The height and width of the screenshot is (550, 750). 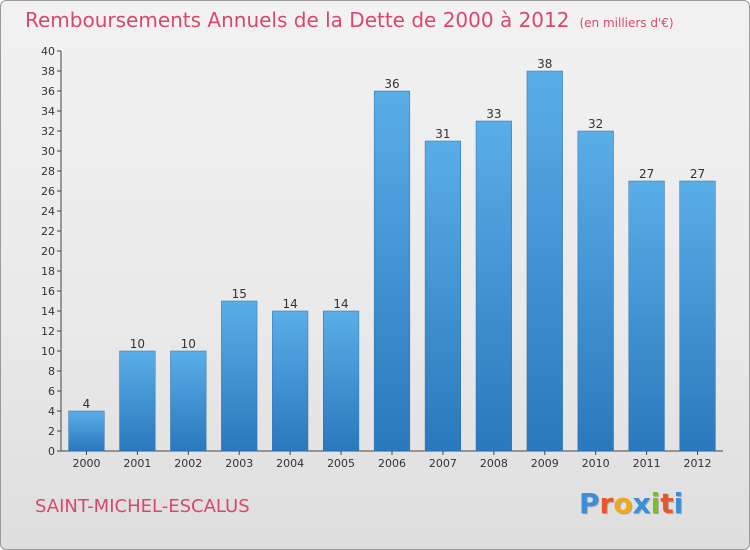 What do you see at coordinates (697, 174) in the screenshot?
I see `data-label-2012: 27` at bounding box center [697, 174].